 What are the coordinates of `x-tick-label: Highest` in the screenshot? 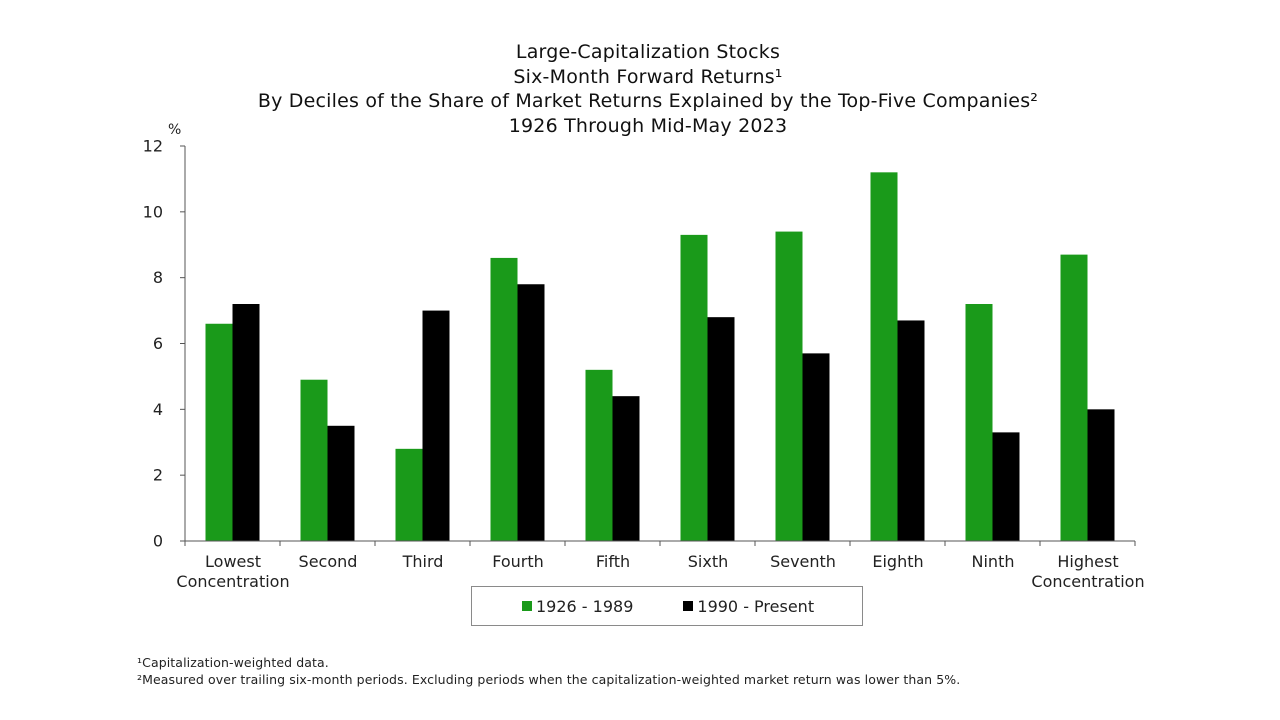 It's located at (1087, 561).